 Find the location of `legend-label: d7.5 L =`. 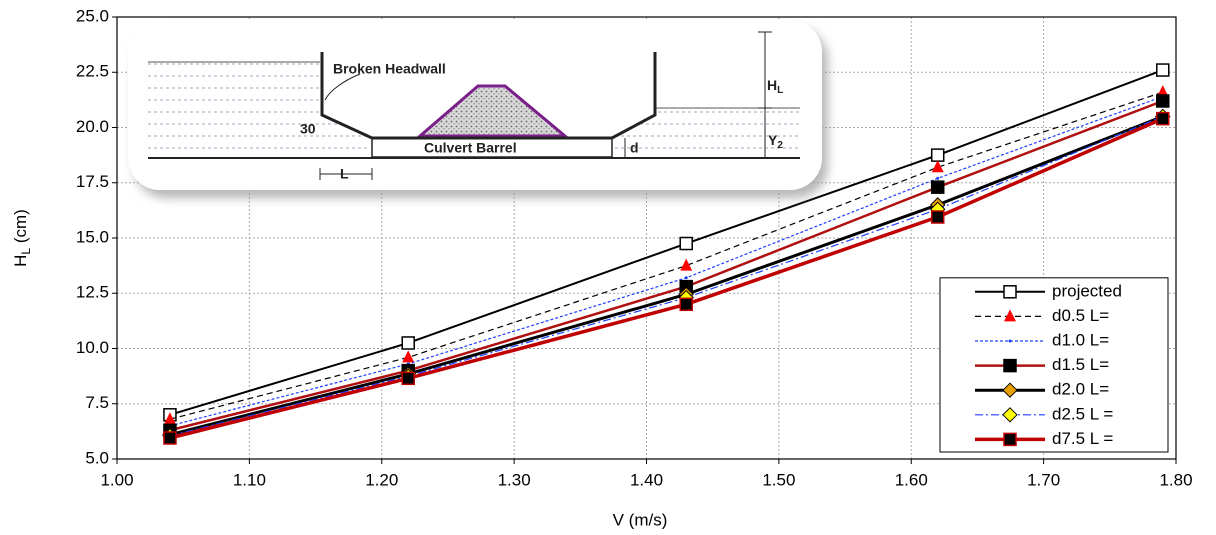

legend-label: d7.5 L = is located at coordinates (1082, 438).